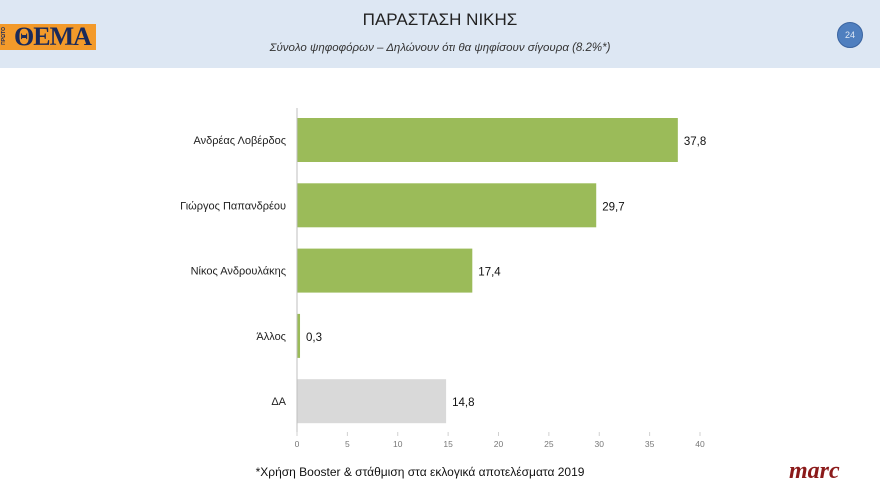 Image resolution: width=880 pixels, height=495 pixels. Describe the element at coordinates (233, 206) in the screenshot. I see `category-label: Γιώργος Παπανδρέου` at that location.